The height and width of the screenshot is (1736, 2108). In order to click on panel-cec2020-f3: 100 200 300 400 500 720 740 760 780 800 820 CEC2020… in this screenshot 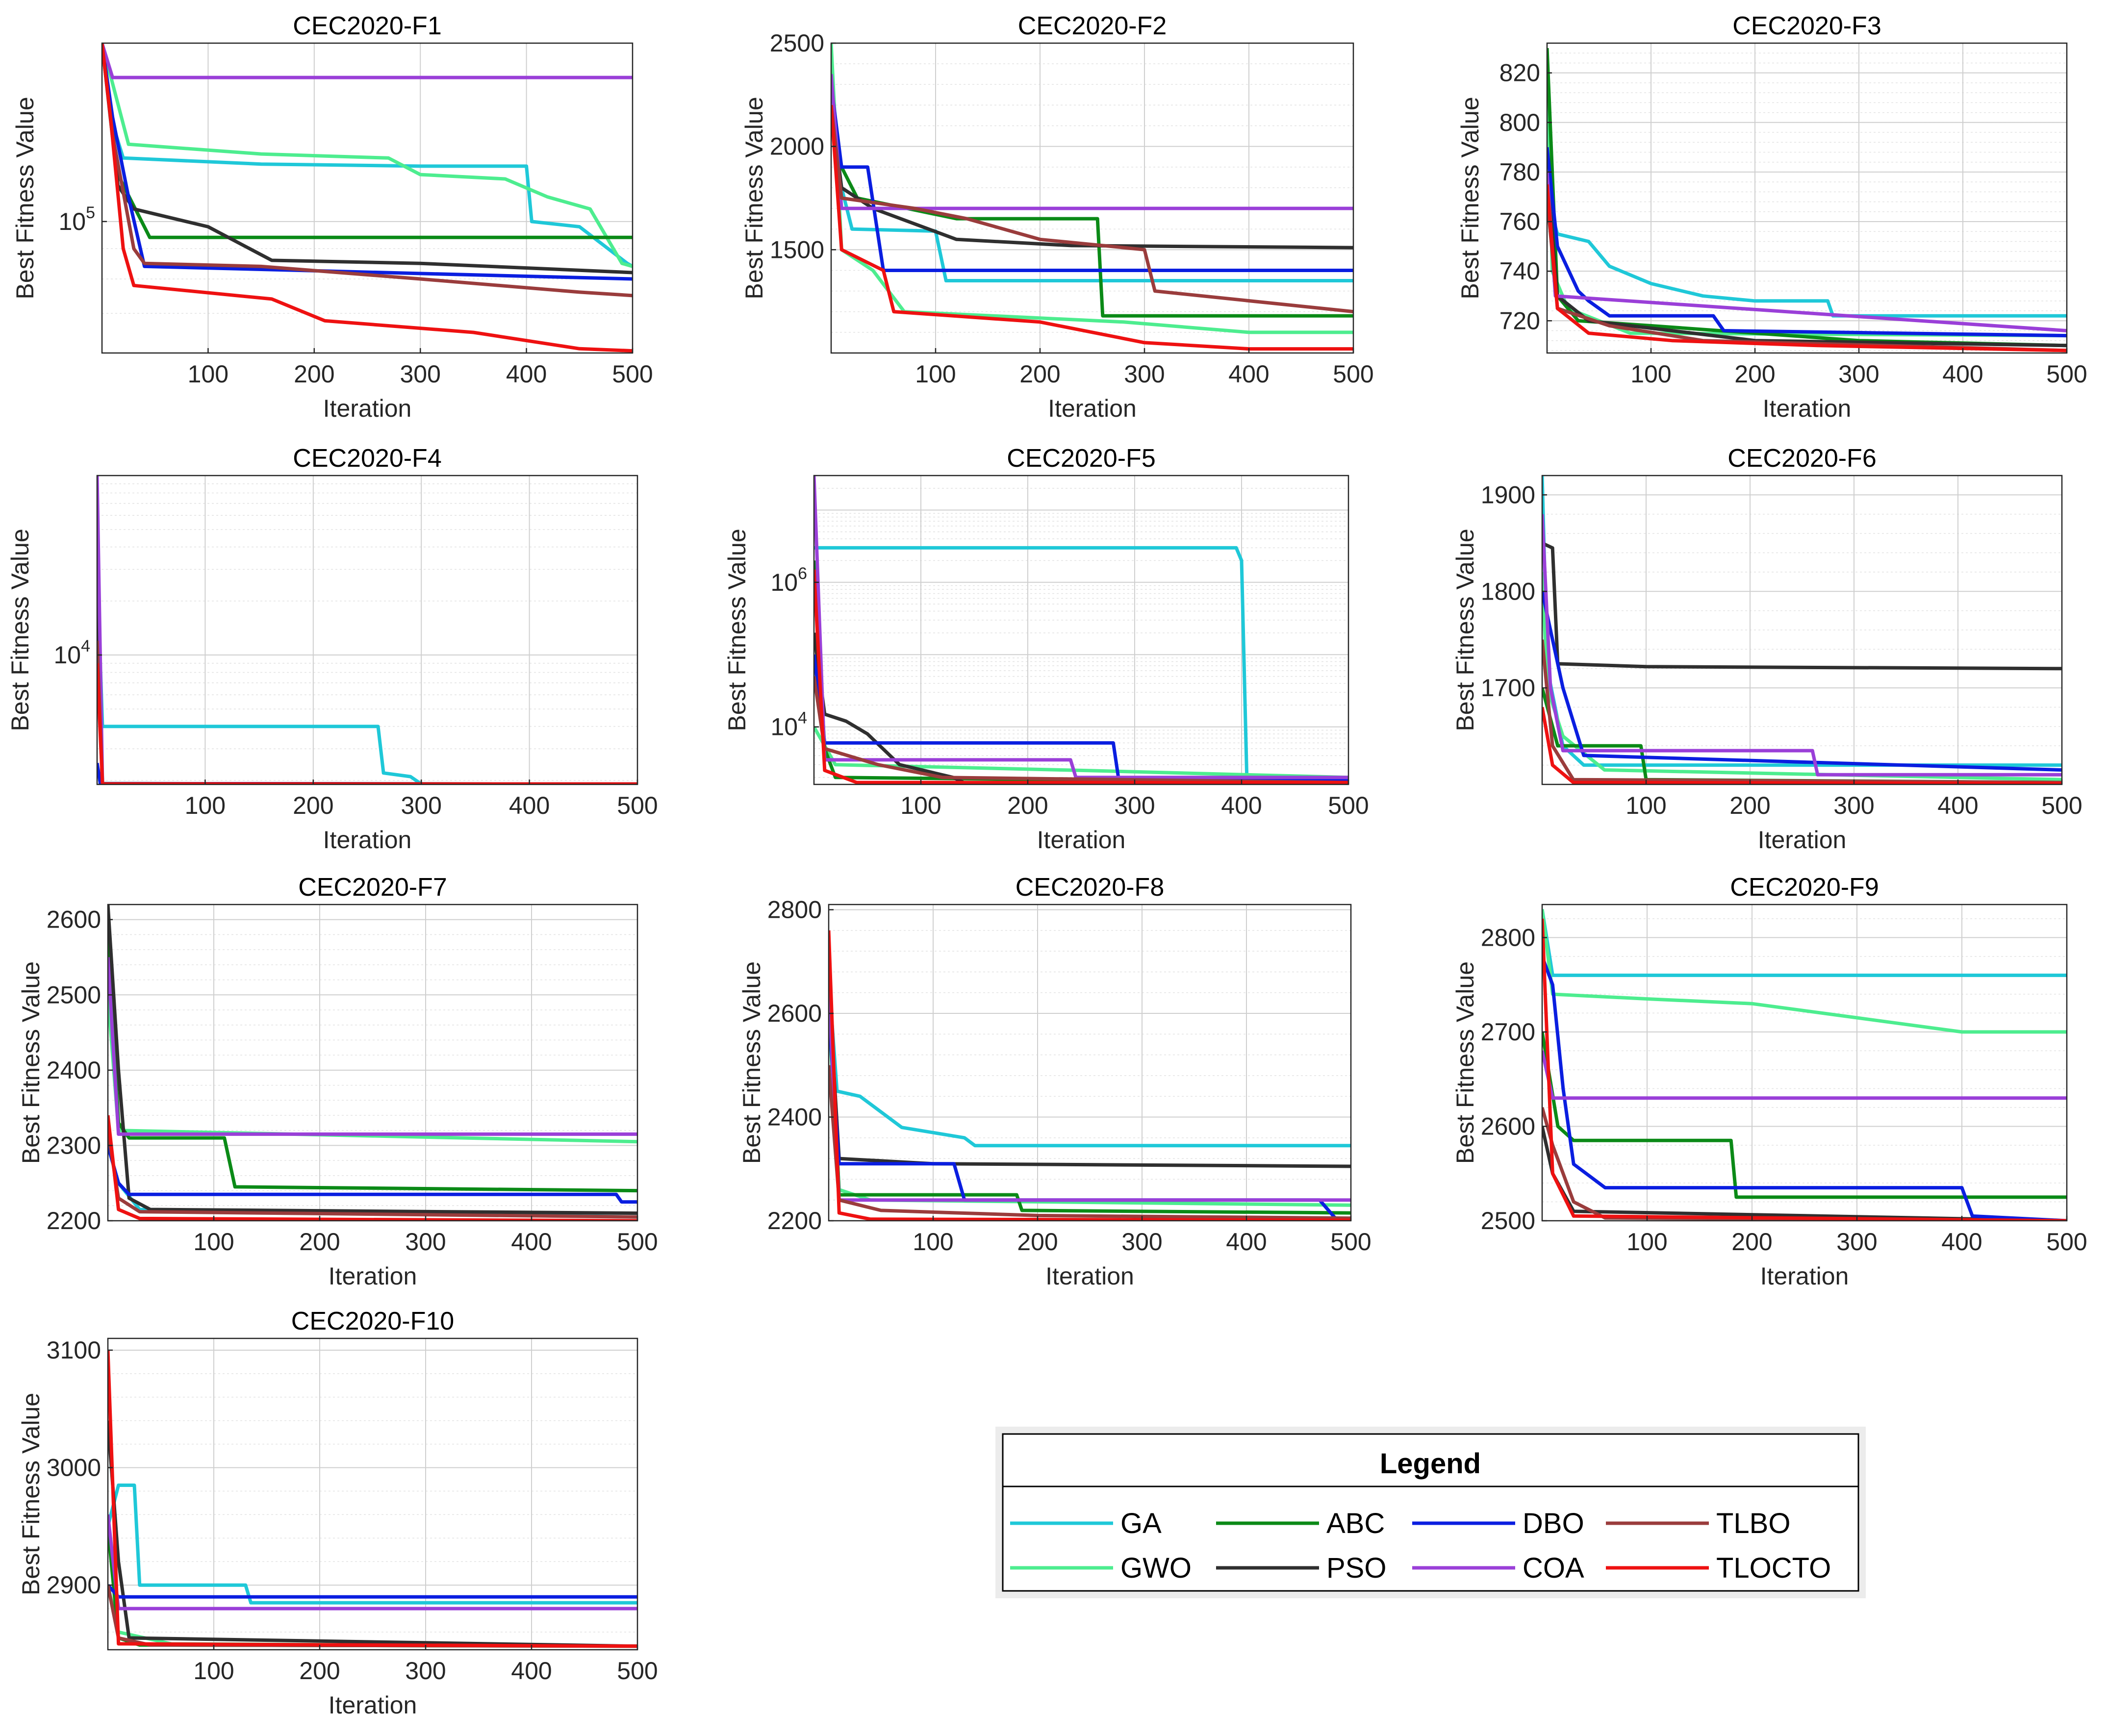, I will do `click(1771, 217)`.